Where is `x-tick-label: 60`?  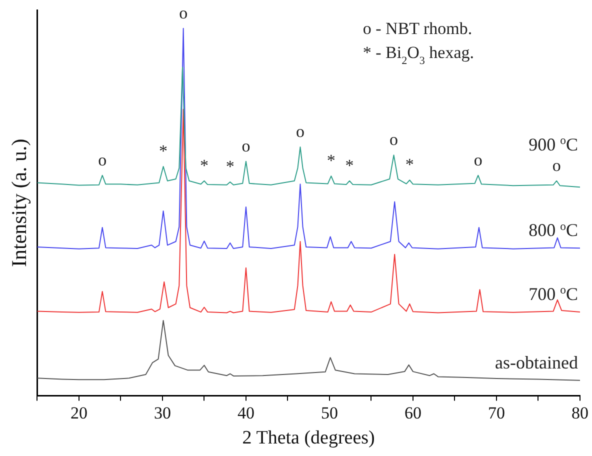
x-tick-label: 60 is located at coordinates (413, 412).